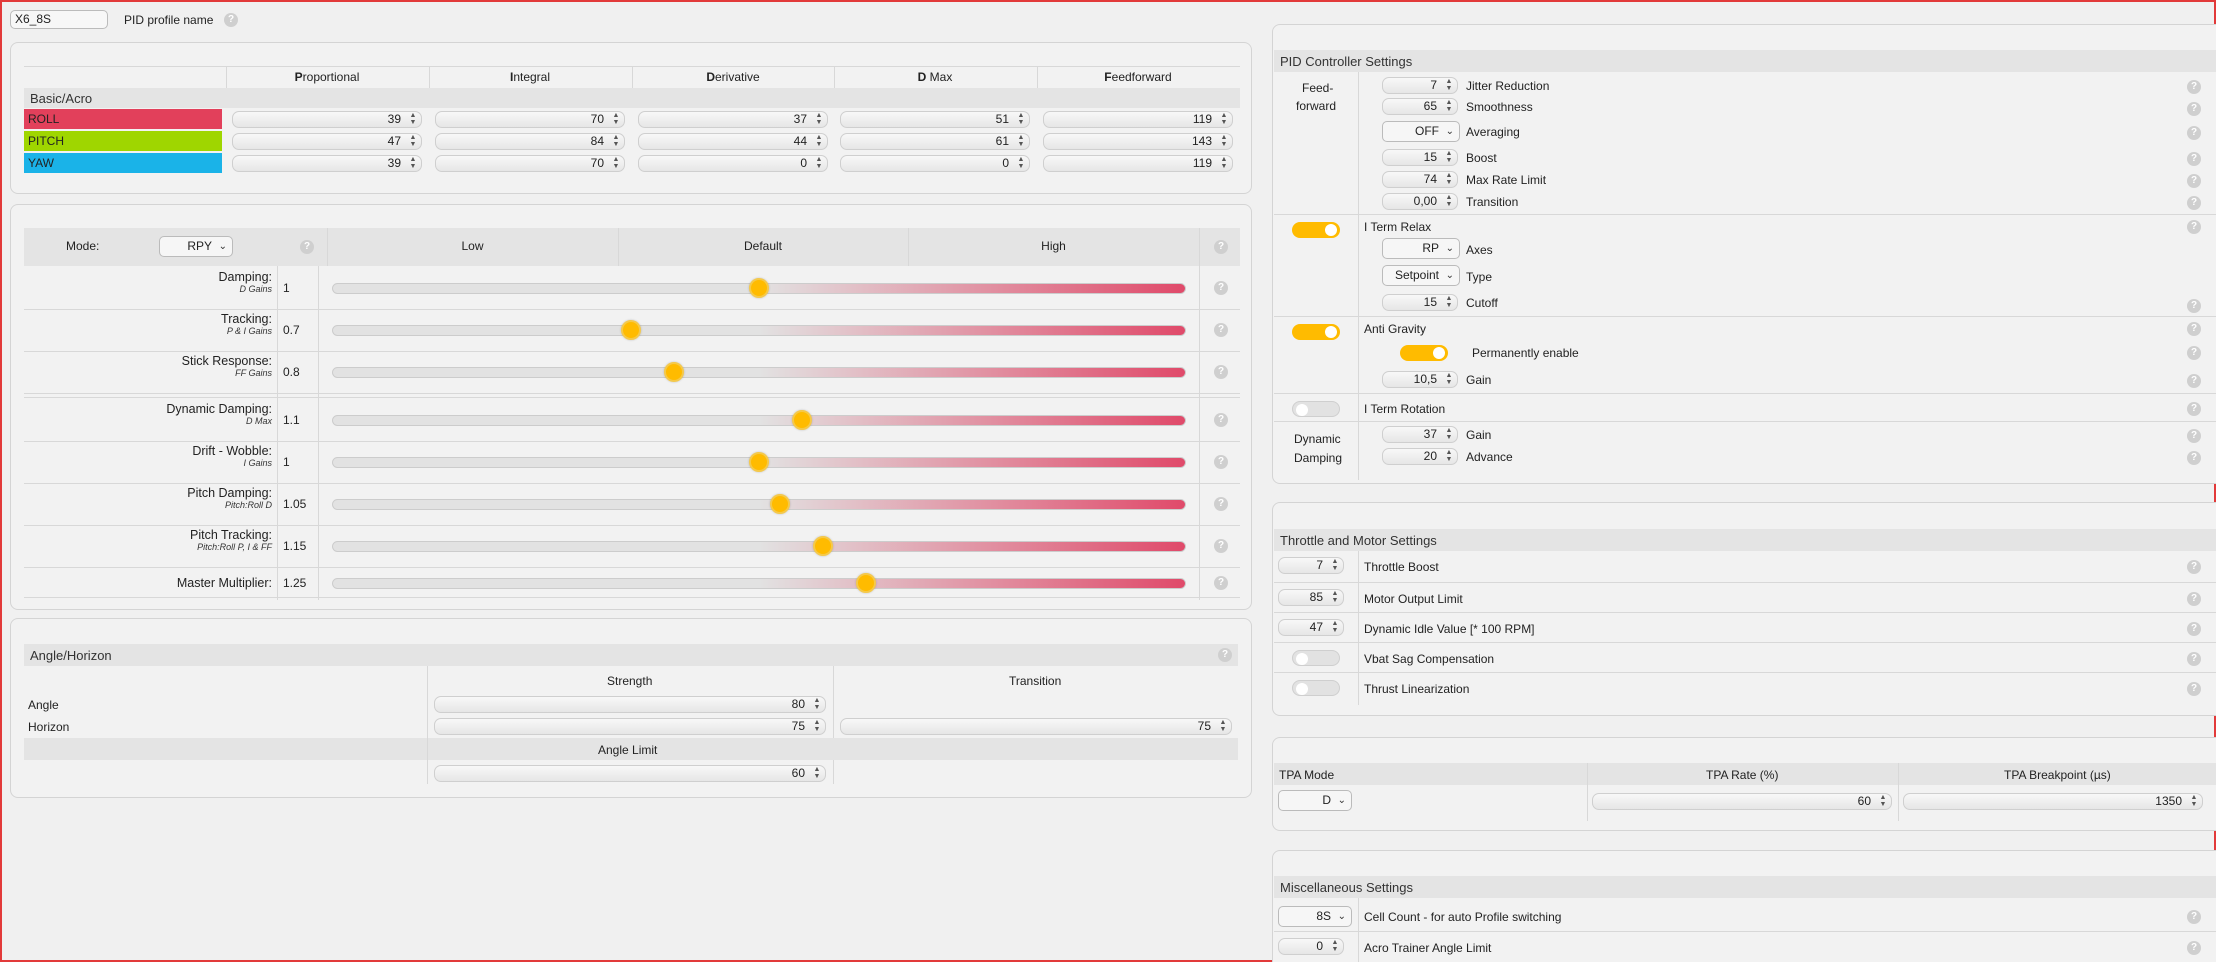 The height and width of the screenshot is (962, 2216). What do you see at coordinates (2053, 801) in the screenshot?
I see `tpa-breakpoint-input: 1350 ▲ ▼` at bounding box center [2053, 801].